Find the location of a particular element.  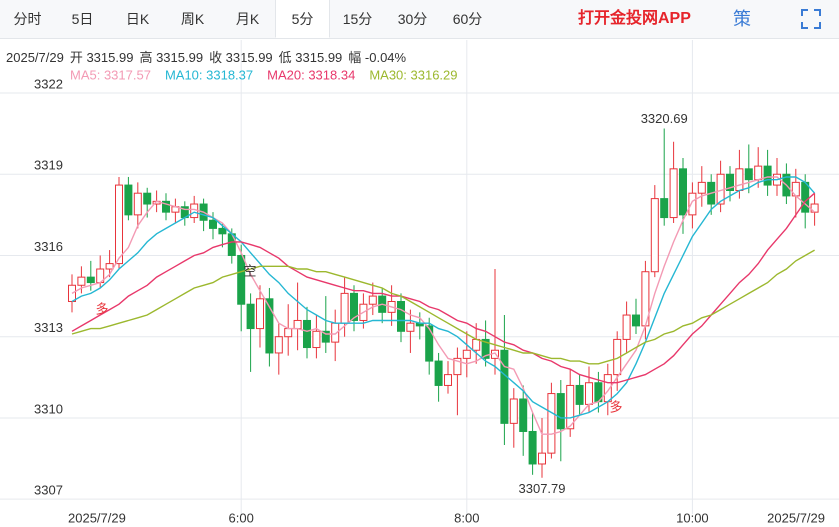

y-tick-label: 3322 is located at coordinates (48, 83).